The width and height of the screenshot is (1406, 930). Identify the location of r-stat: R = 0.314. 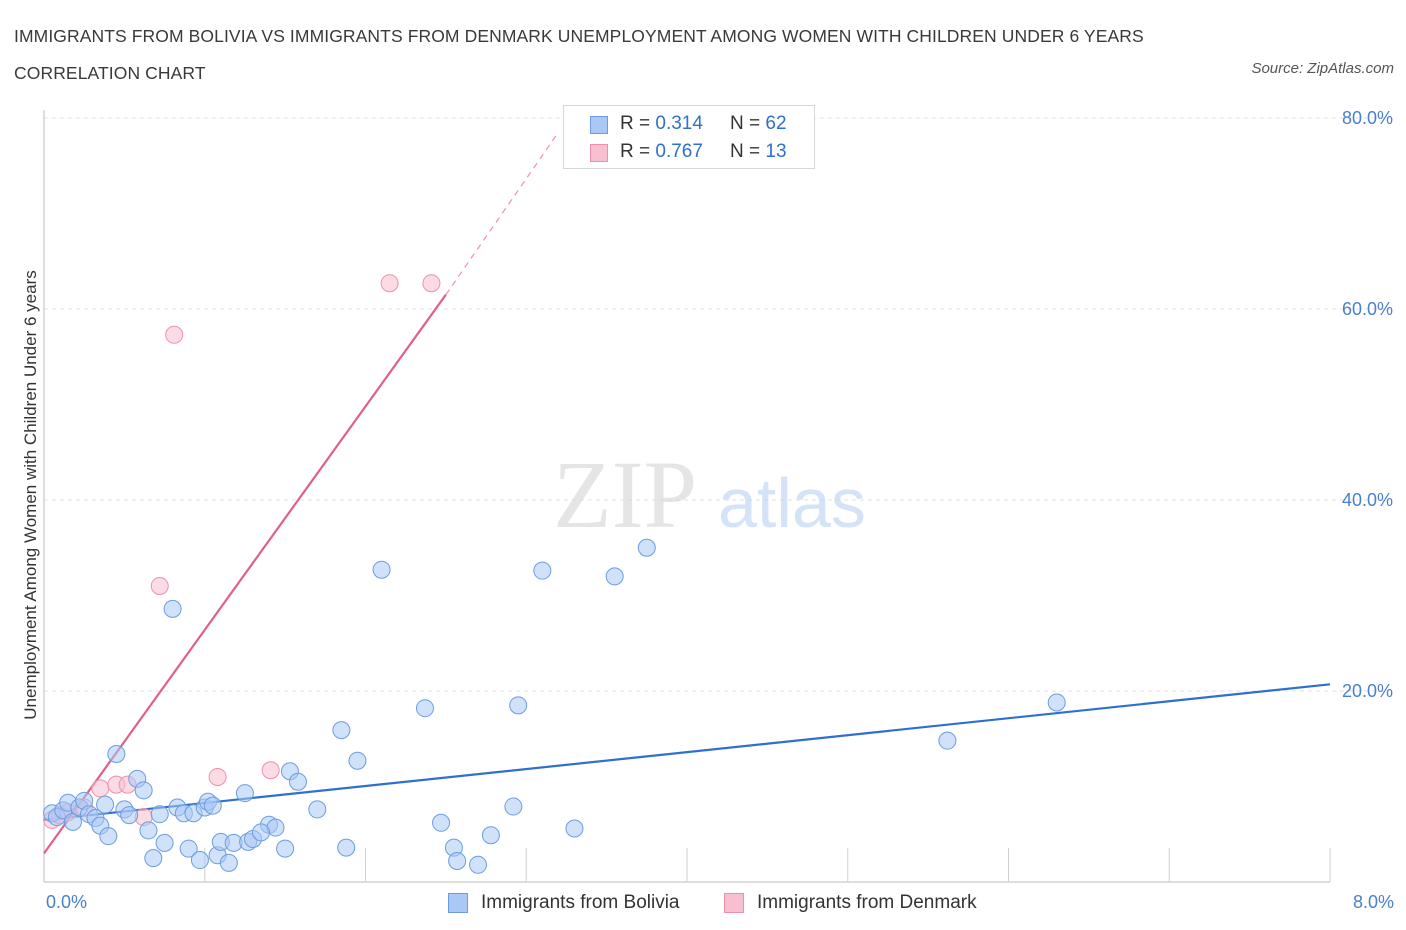
(661, 124).